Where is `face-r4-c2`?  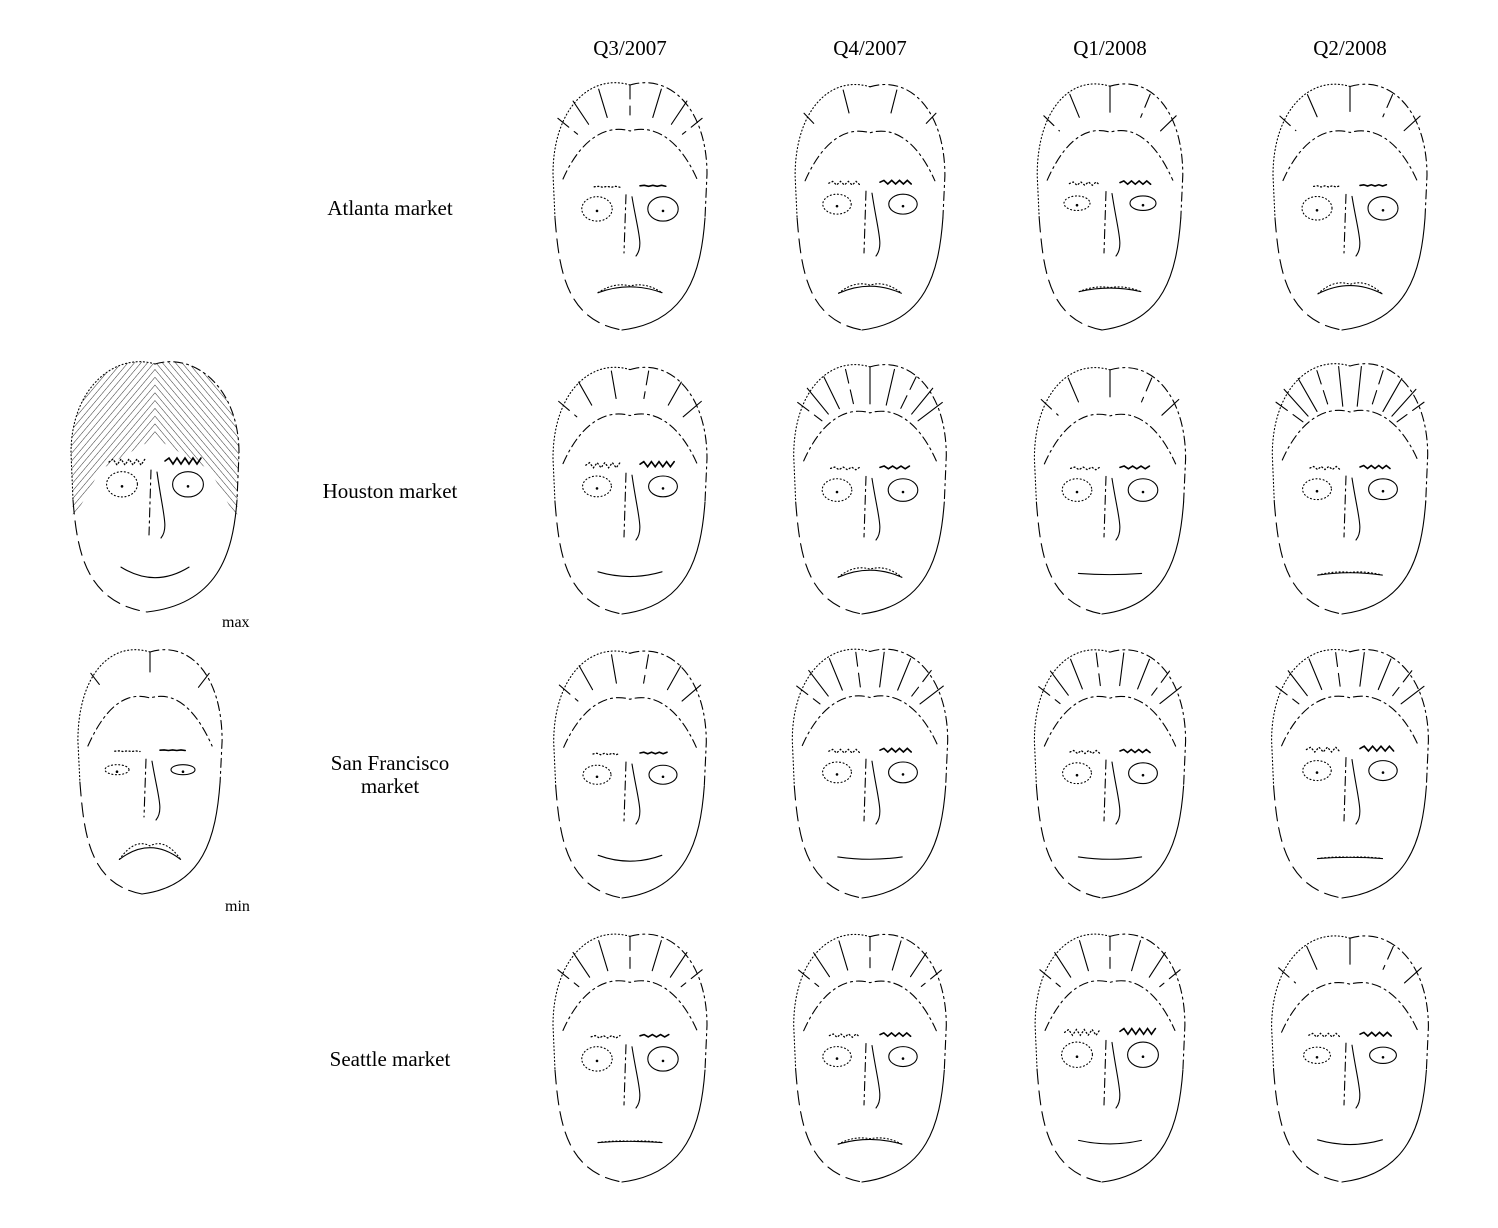
face-r4-c2 is located at coordinates (870, 1060).